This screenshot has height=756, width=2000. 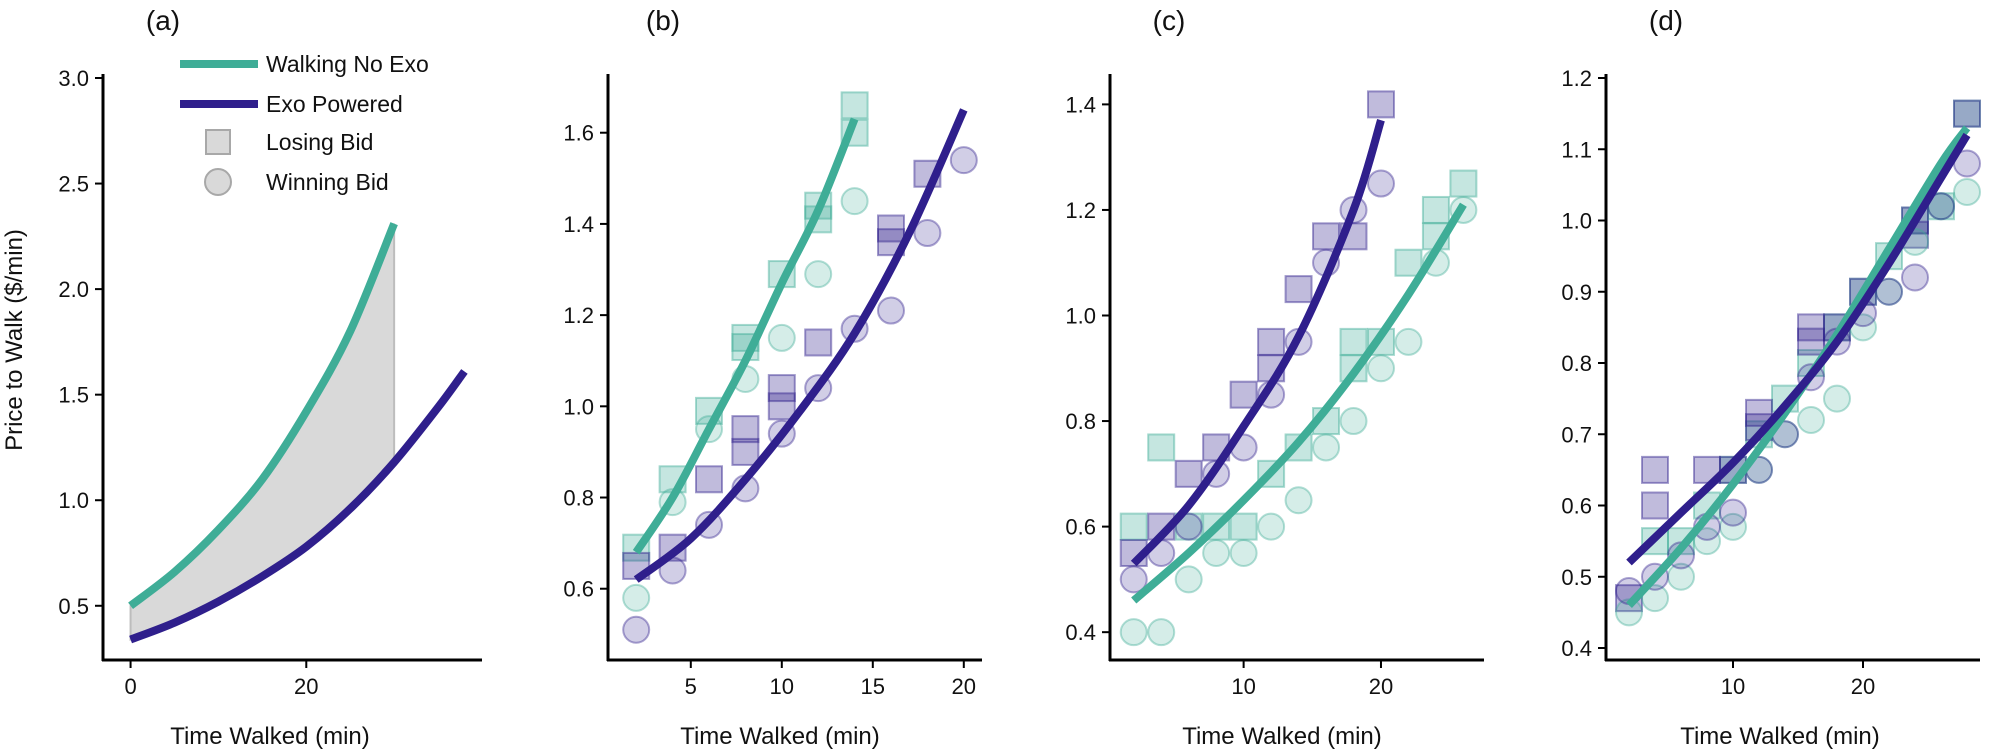 I want to click on y-tick-label: 0.4, so click(x=1576, y=648).